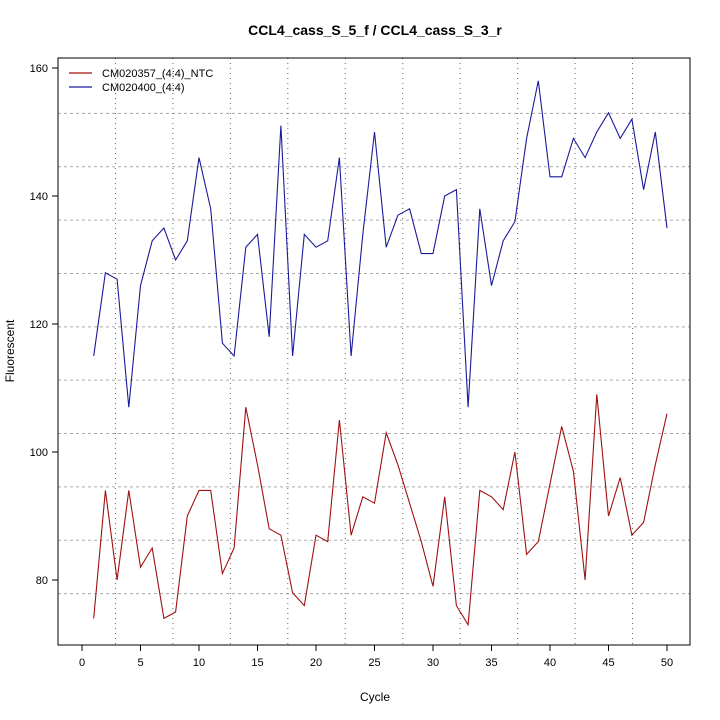 The width and height of the screenshot is (720, 720). What do you see at coordinates (140, 663) in the screenshot?
I see `x-tick-label: 5` at bounding box center [140, 663].